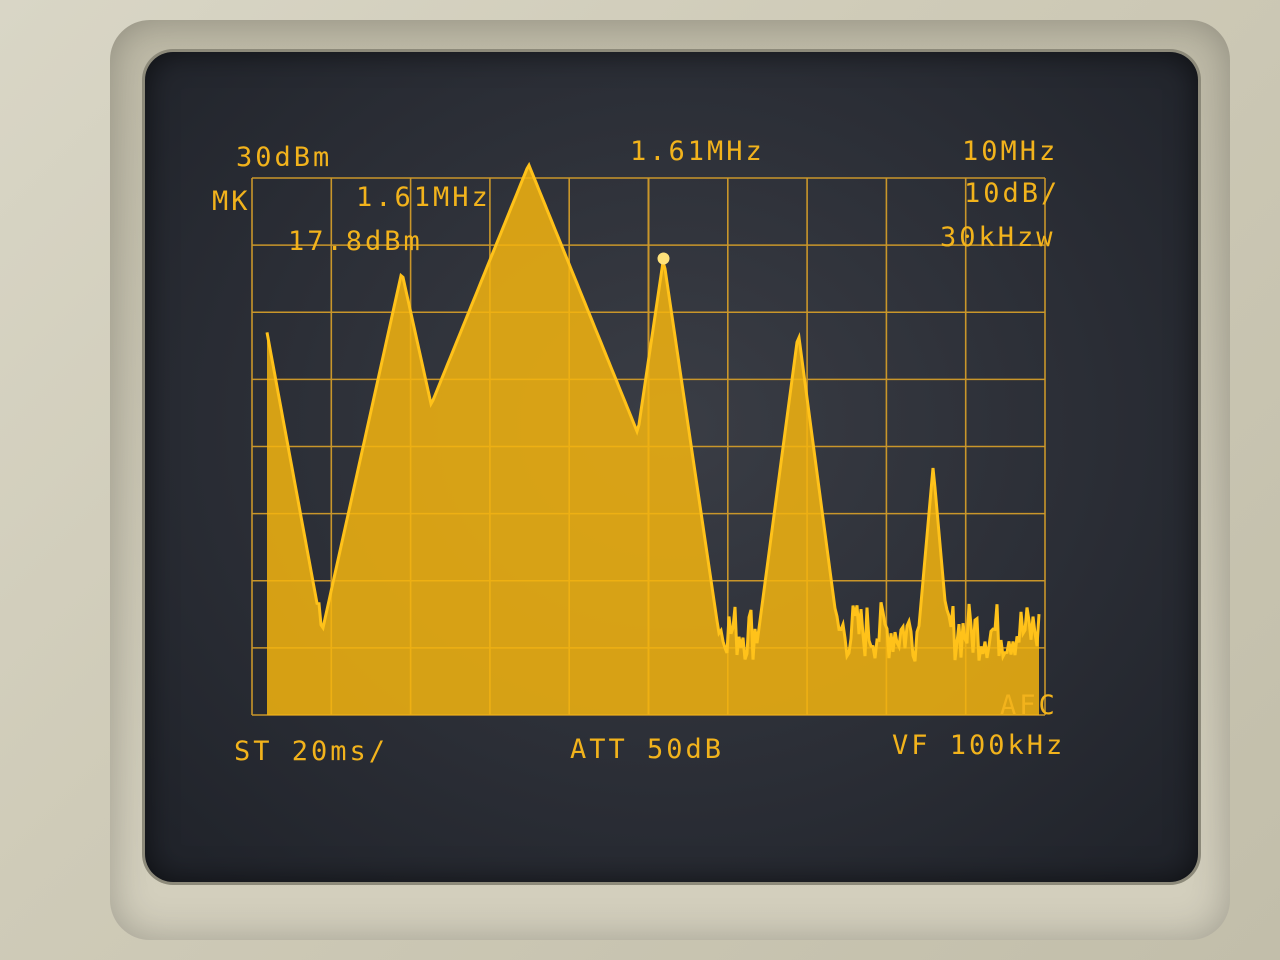  Describe the element at coordinates (978, 745) in the screenshot. I see `video-filter-readout: VF 100kHz` at that location.